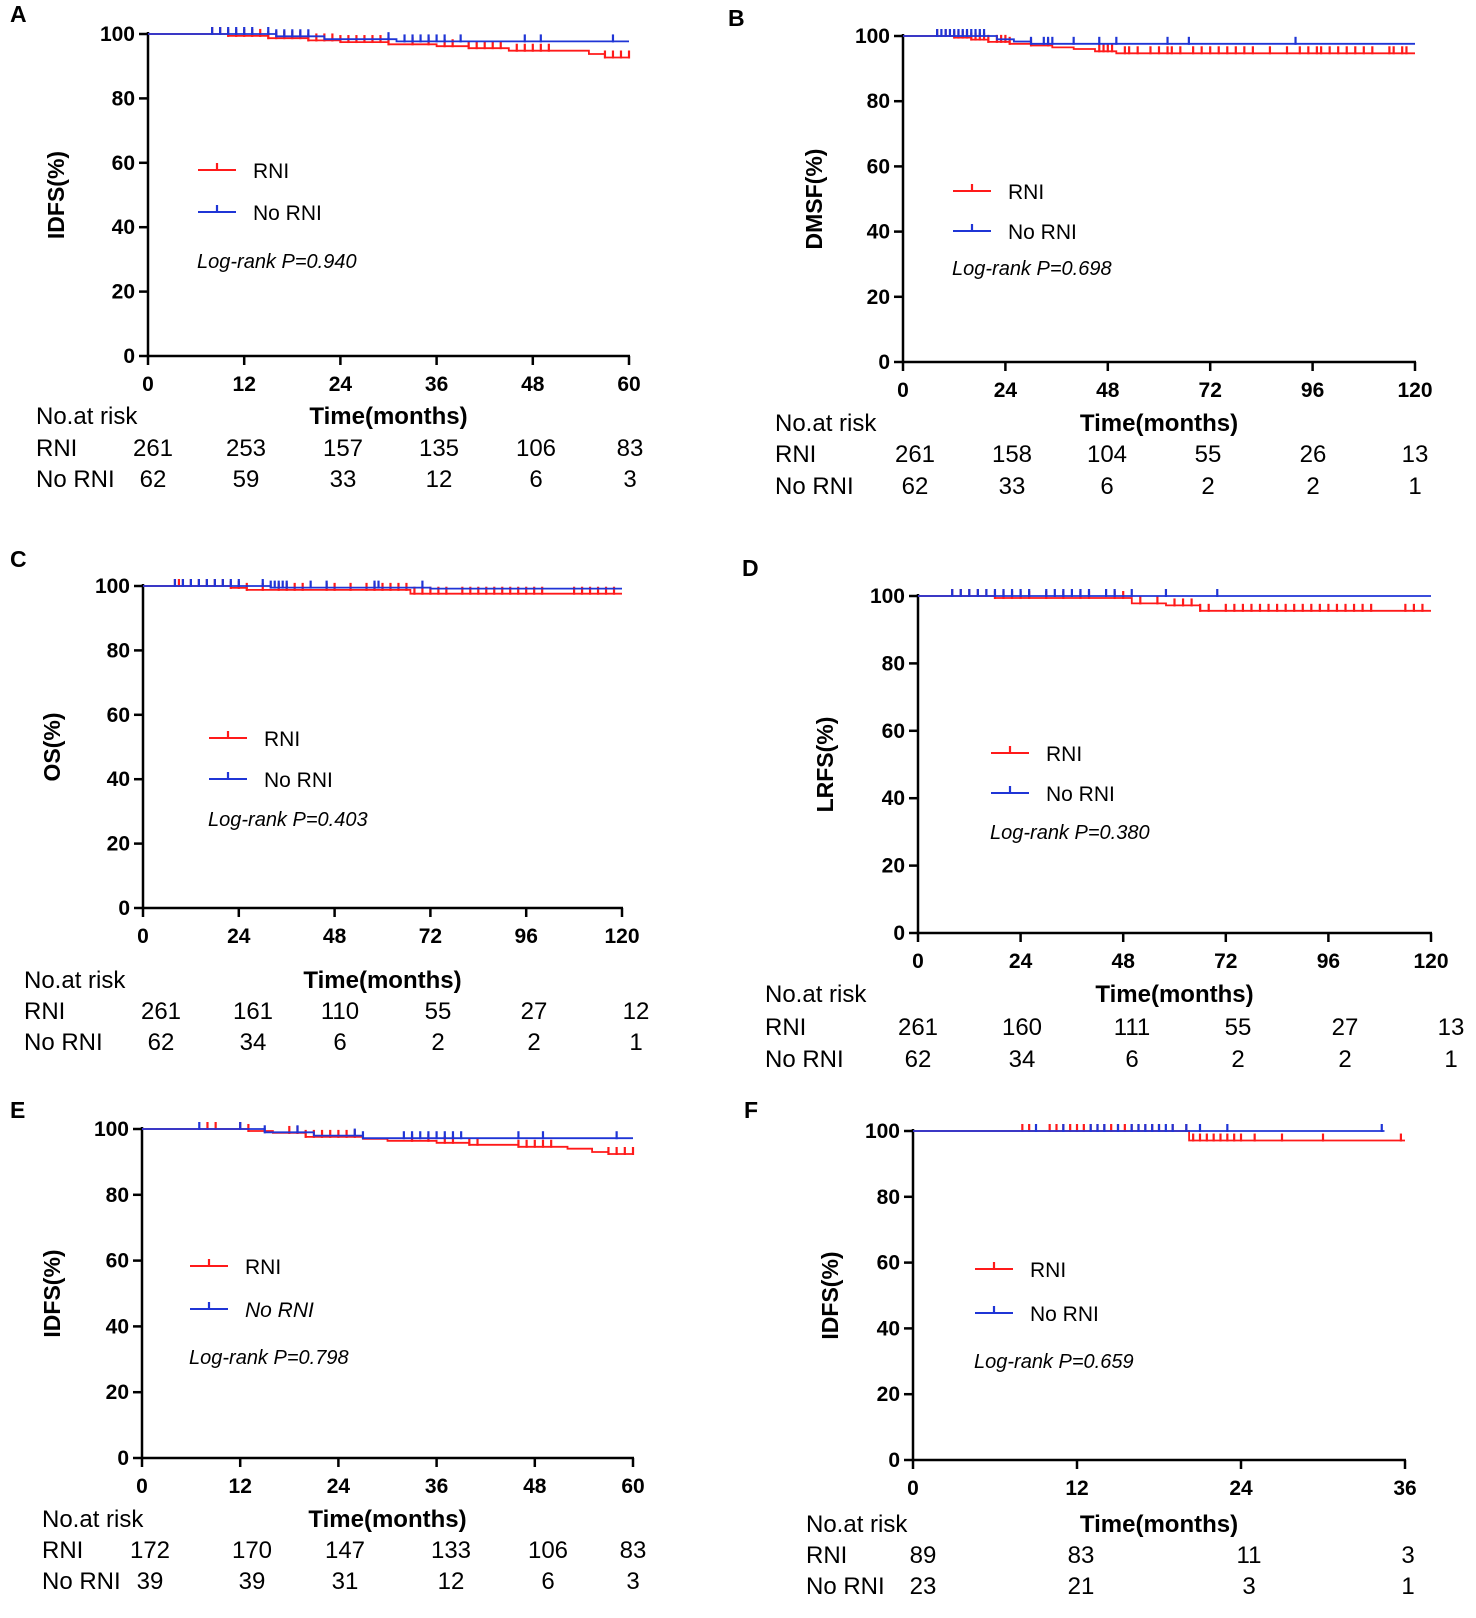 The image size is (1476, 1618). What do you see at coordinates (436, 384) in the screenshot?
I see `x-tick-label: 36` at bounding box center [436, 384].